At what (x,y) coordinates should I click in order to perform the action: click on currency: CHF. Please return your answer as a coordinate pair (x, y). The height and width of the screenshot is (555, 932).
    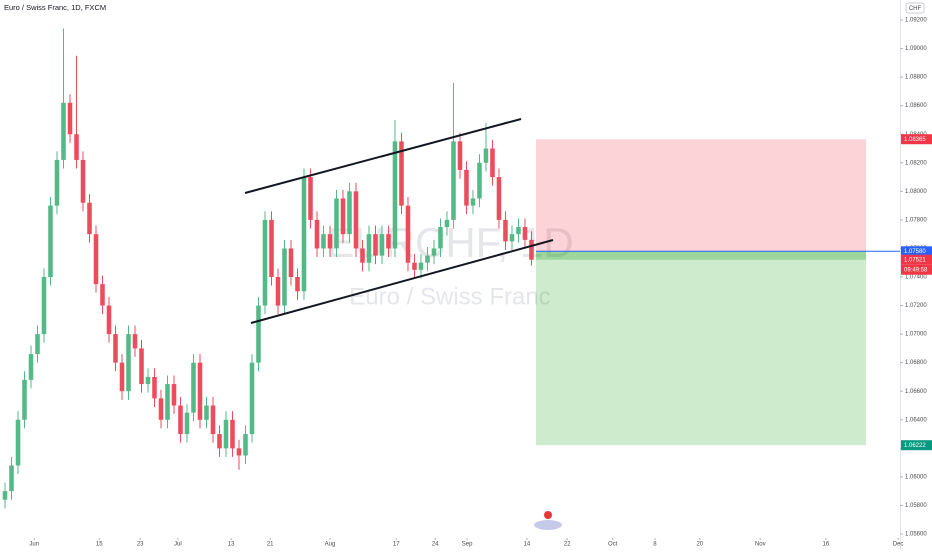
    Looking at the image, I should click on (915, 9).